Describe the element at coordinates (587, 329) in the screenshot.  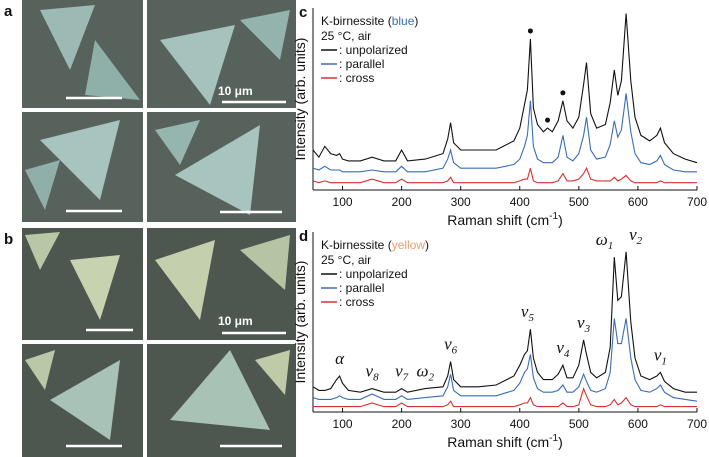
I see `annotation-sub: 3` at that location.